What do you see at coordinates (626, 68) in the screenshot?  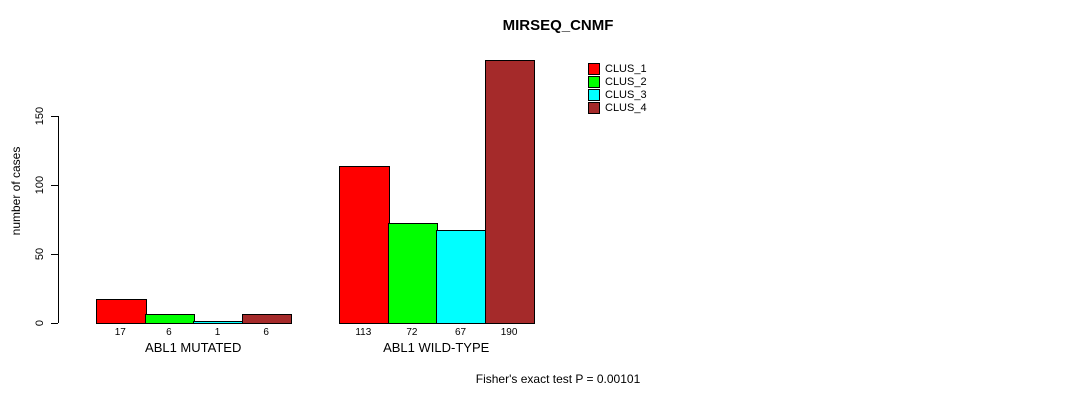 I see `legend-label: CLUS_1` at bounding box center [626, 68].